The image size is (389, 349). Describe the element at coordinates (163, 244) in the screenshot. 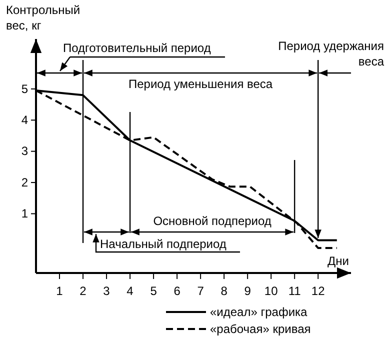

I see `annotation: Начальный подпериод` at that location.